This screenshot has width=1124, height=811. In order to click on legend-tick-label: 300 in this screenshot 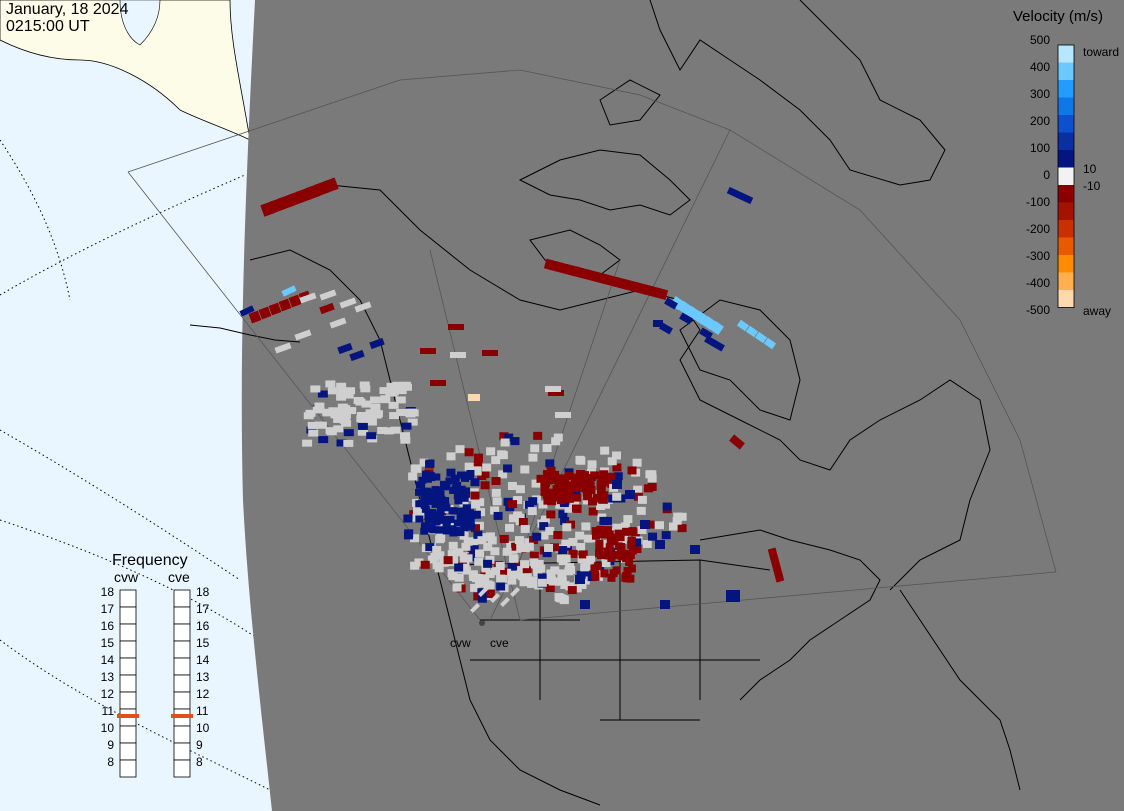, I will do `click(1040, 94)`.